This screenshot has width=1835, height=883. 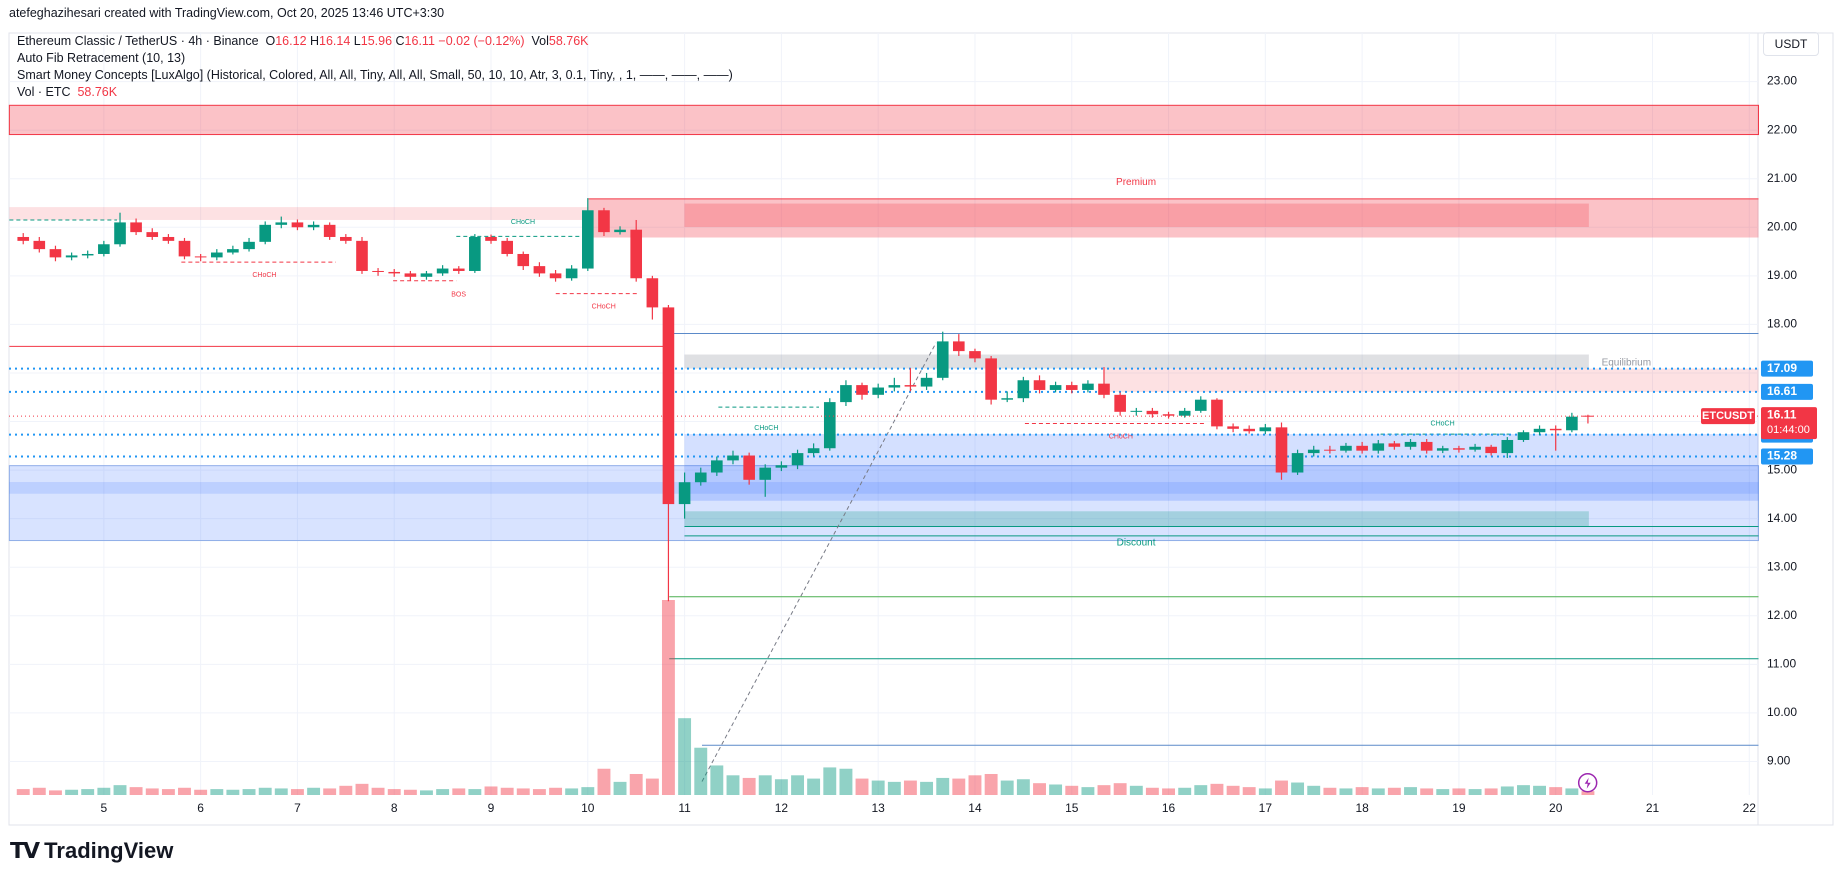 What do you see at coordinates (1782, 391) in the screenshot?
I see `fib-tag-label: 16.61` at bounding box center [1782, 391].